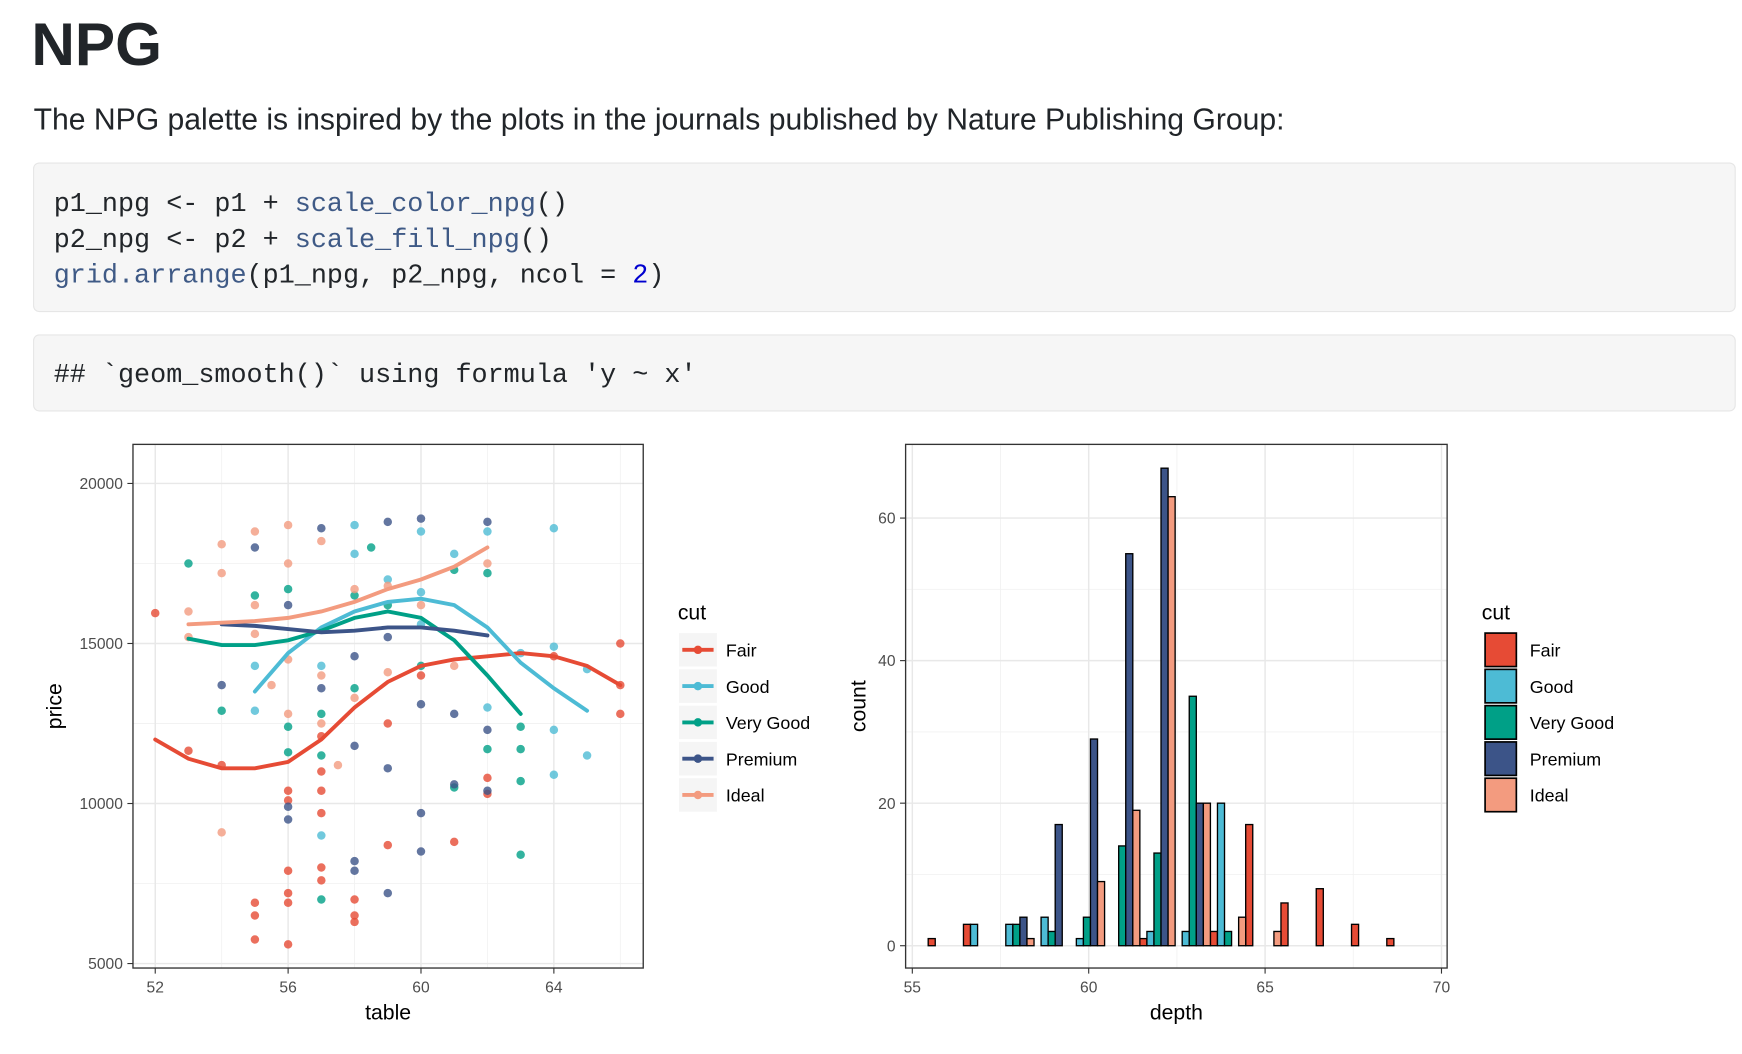 This screenshot has height=1054, width=1742. What do you see at coordinates (887, 804) in the screenshot?
I see `y-tick-label: 20` at bounding box center [887, 804].